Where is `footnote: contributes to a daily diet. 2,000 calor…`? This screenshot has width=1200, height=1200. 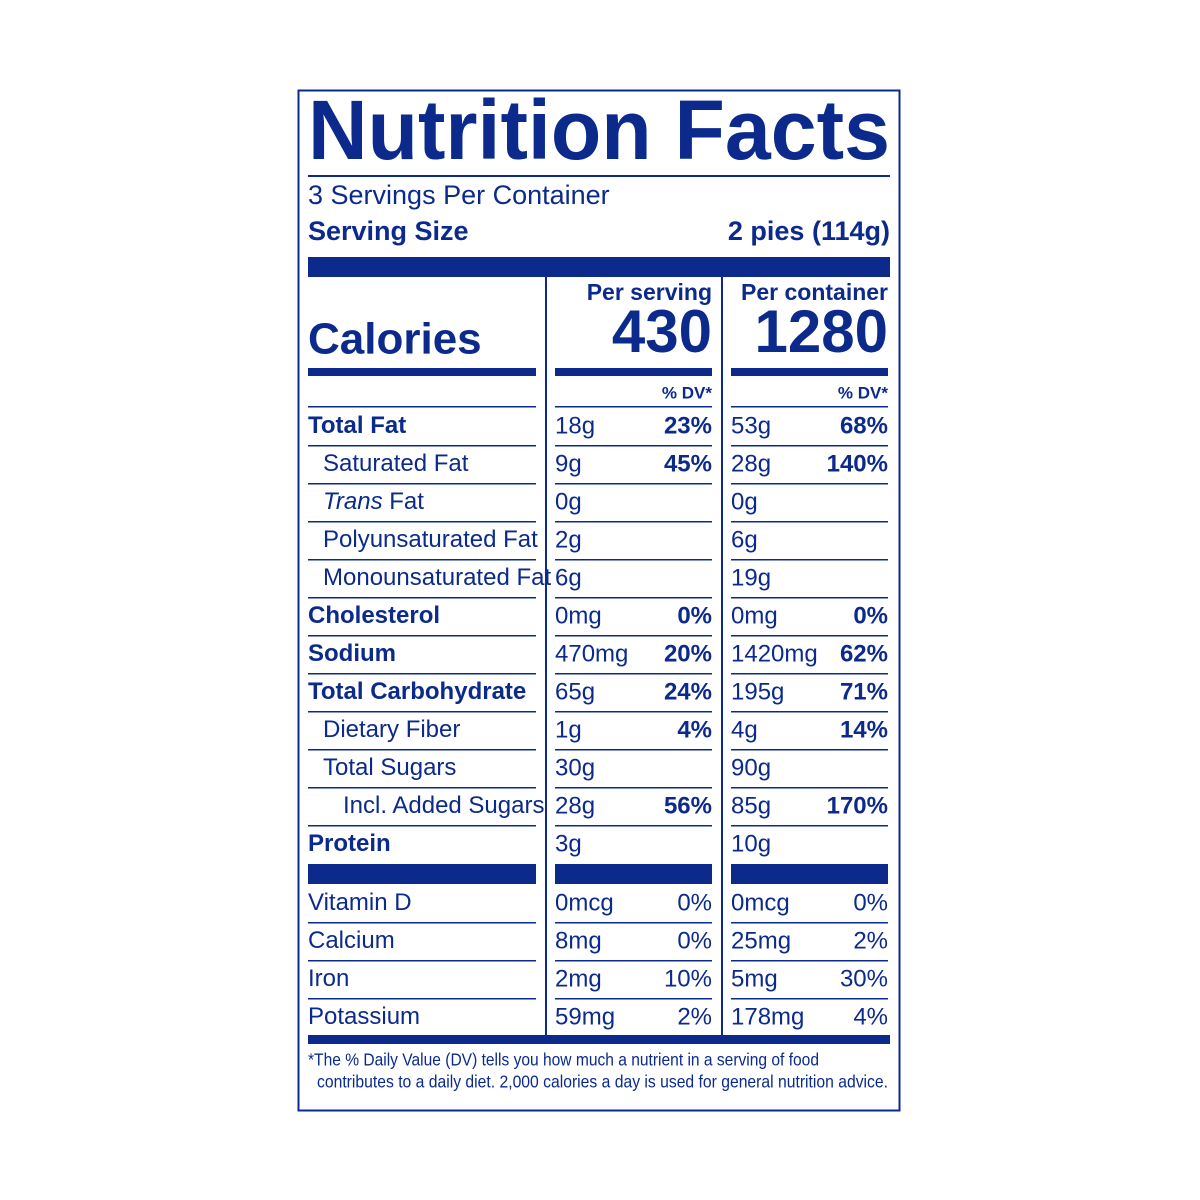
footnote: contributes to a daily diet. 2,000 calor… is located at coordinates (602, 1082).